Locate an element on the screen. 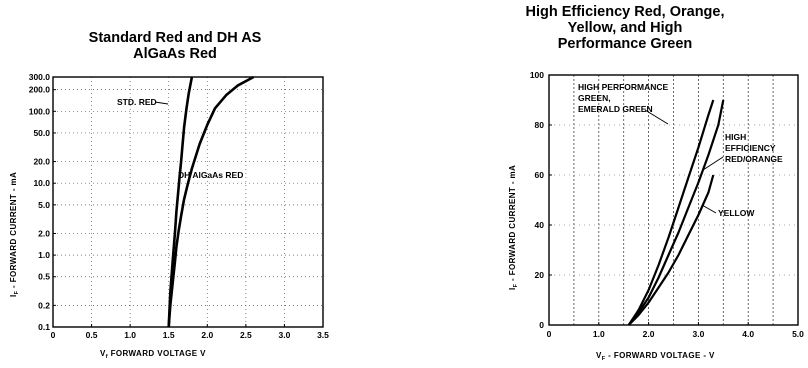  right-y-tick-label: 60 is located at coordinates (540, 175).